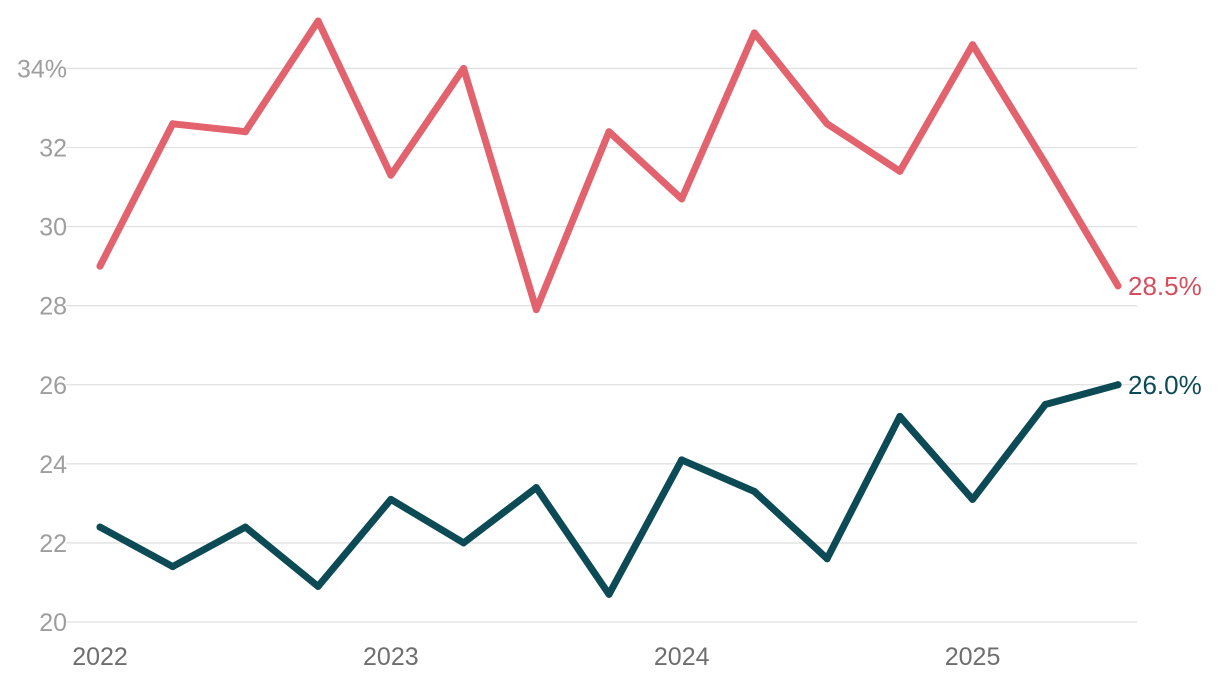  What do you see at coordinates (53, 386) in the screenshot?
I see `y-tick-label-26: 26` at bounding box center [53, 386].